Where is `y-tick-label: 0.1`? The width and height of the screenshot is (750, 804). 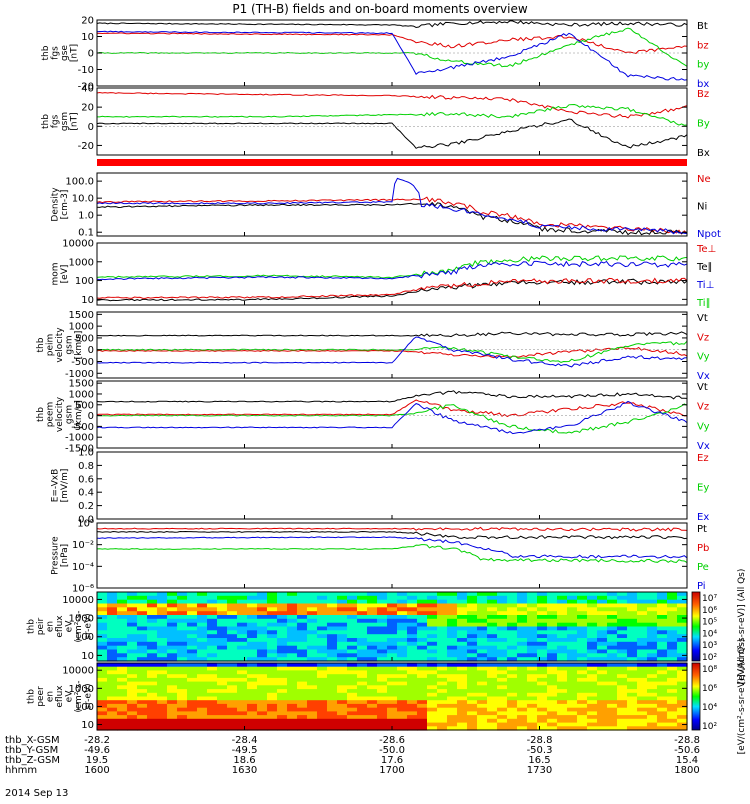 y-tick-label: 0.1 is located at coordinates (86, 233).